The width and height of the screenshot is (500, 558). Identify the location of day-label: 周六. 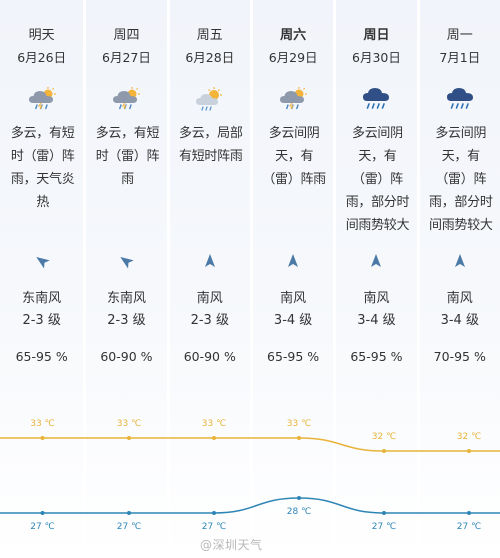
(293, 35).